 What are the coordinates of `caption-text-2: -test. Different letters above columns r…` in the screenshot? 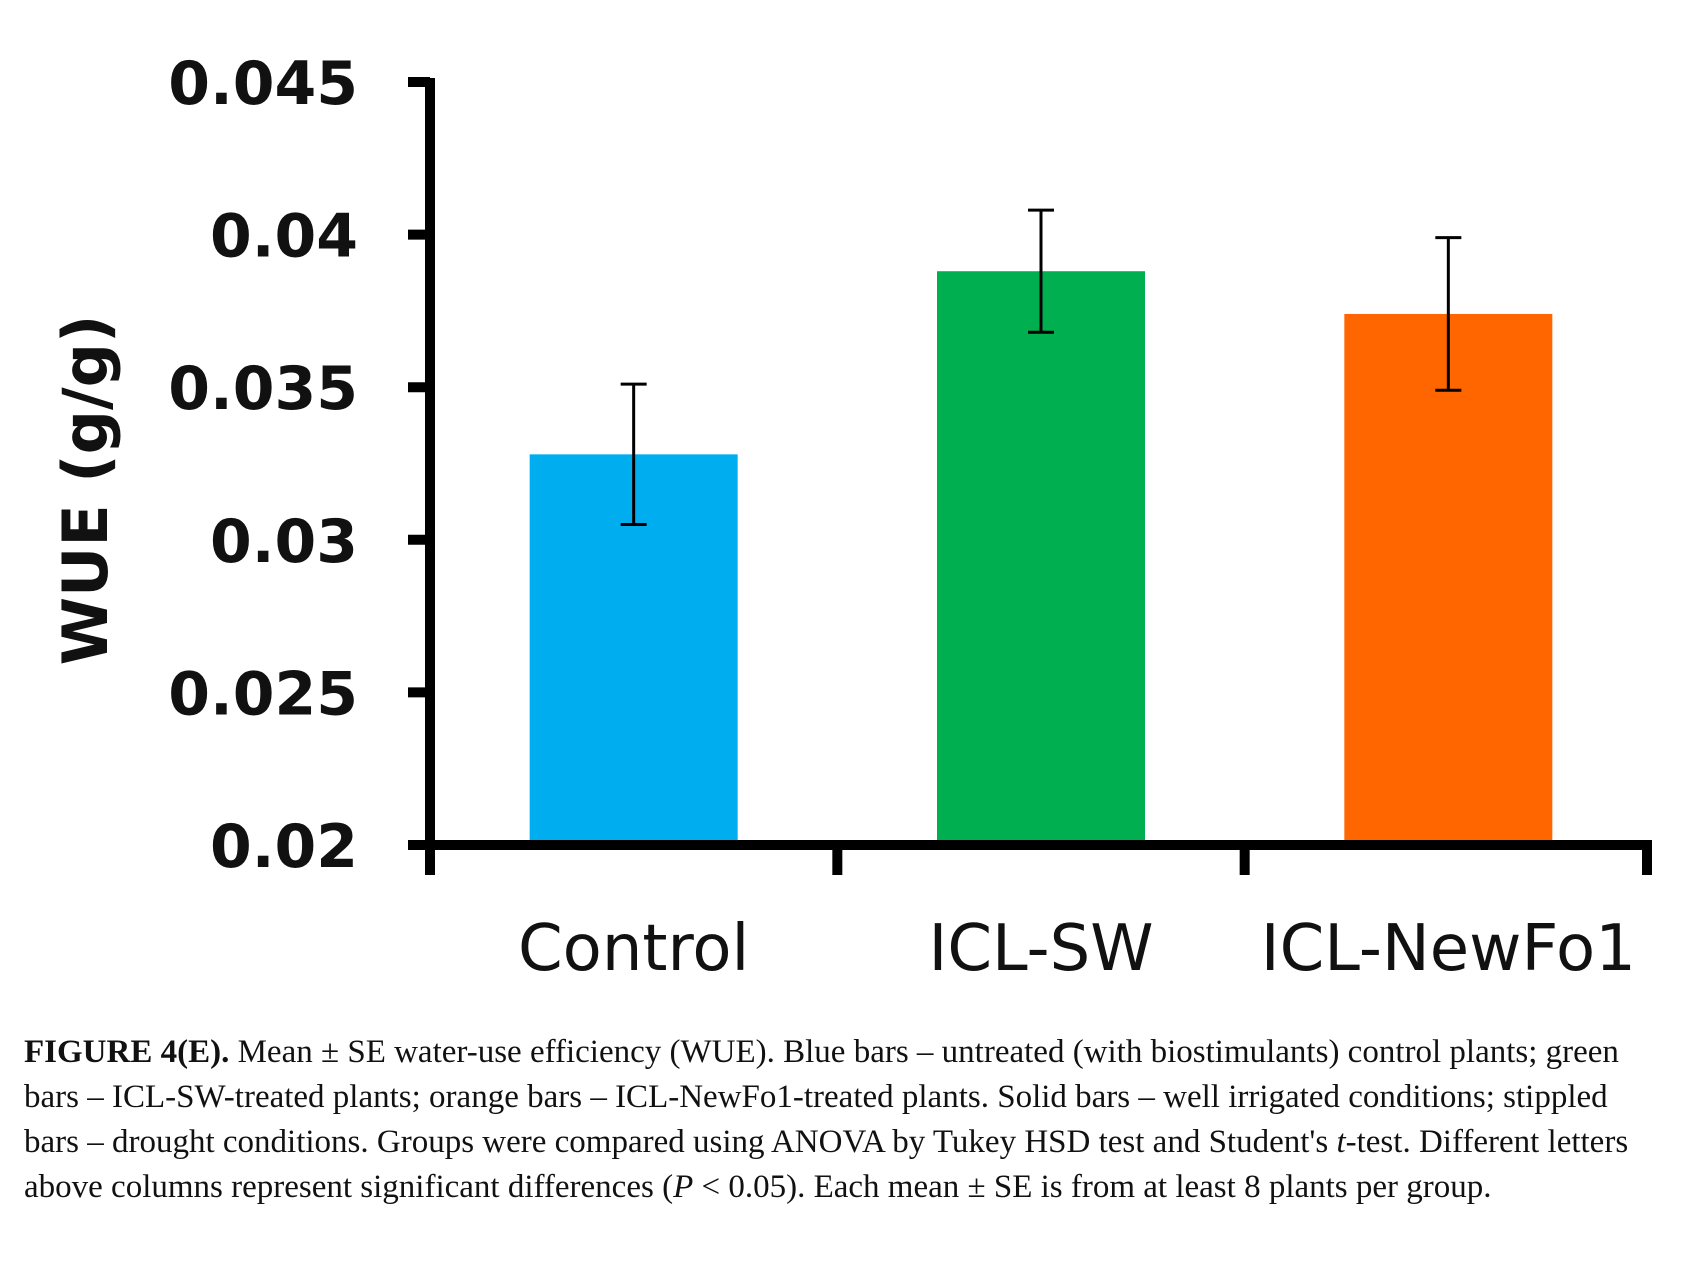 It's located at (826, 1164).